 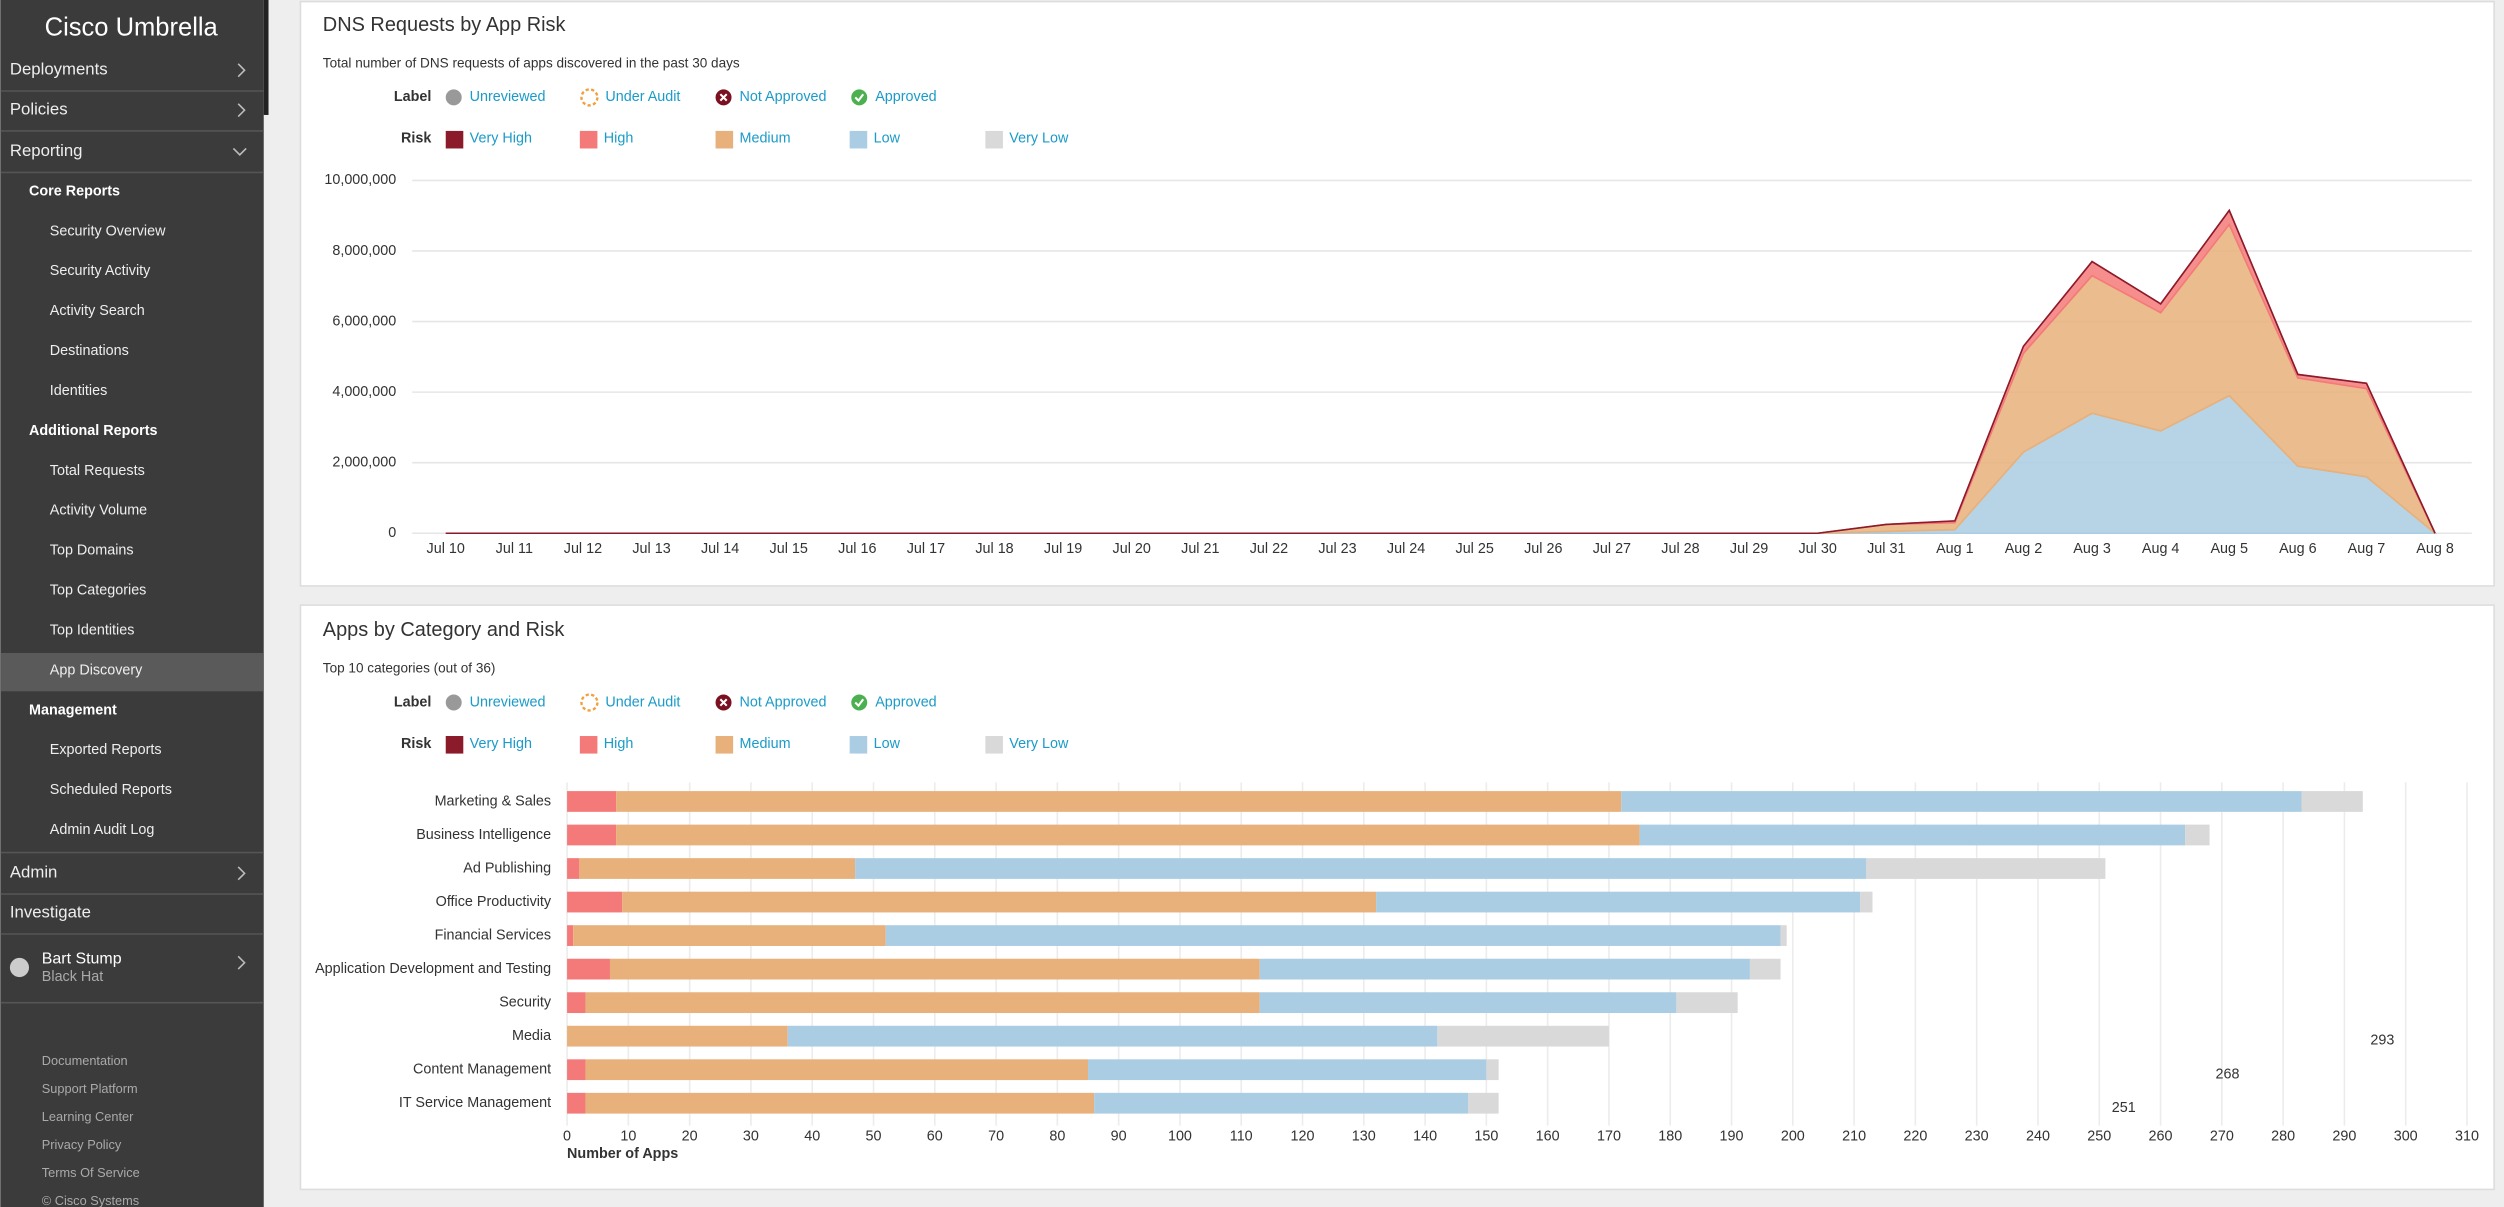 I want to click on footer-link: Learning Center, so click(x=88, y=1116).